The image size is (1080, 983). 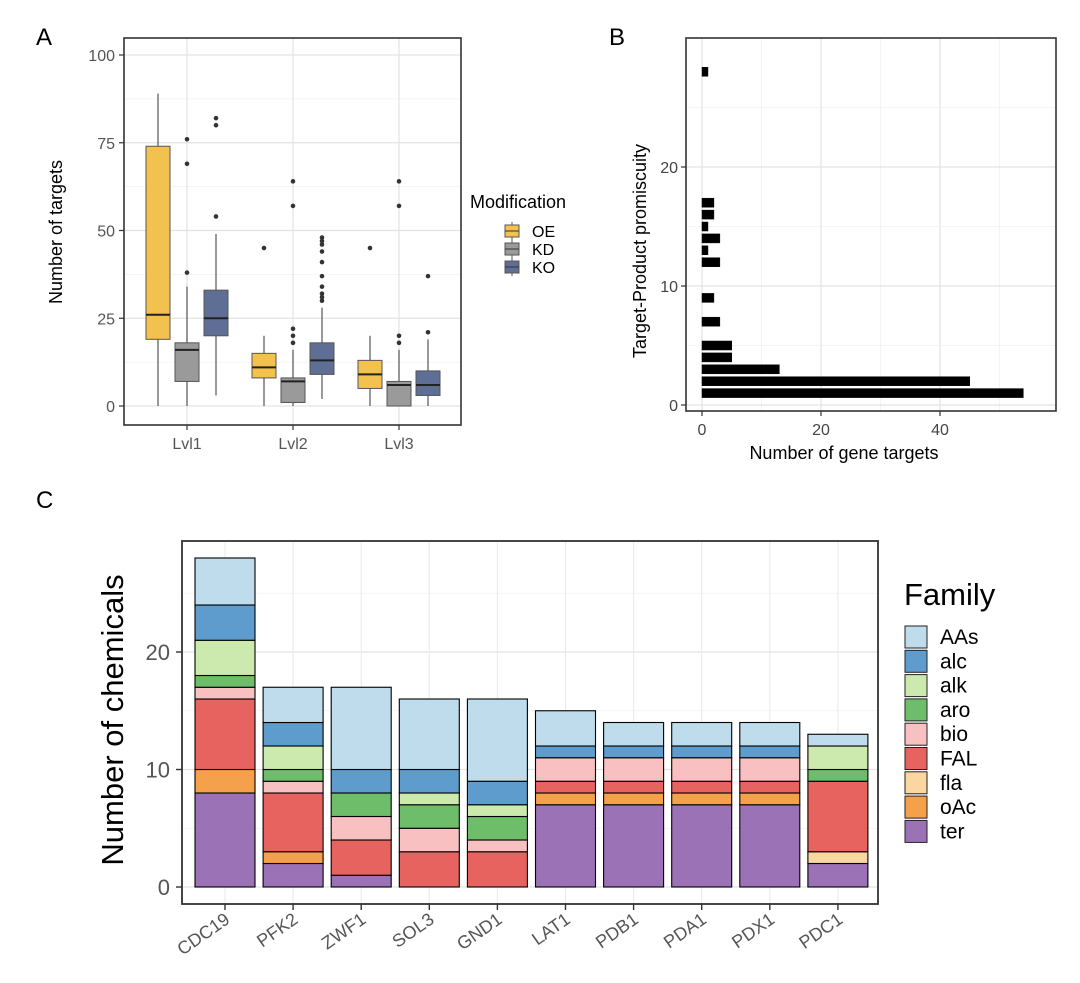 What do you see at coordinates (344, 931) in the screenshot?
I see `panel-c-xtick-label: ZWF1` at bounding box center [344, 931].